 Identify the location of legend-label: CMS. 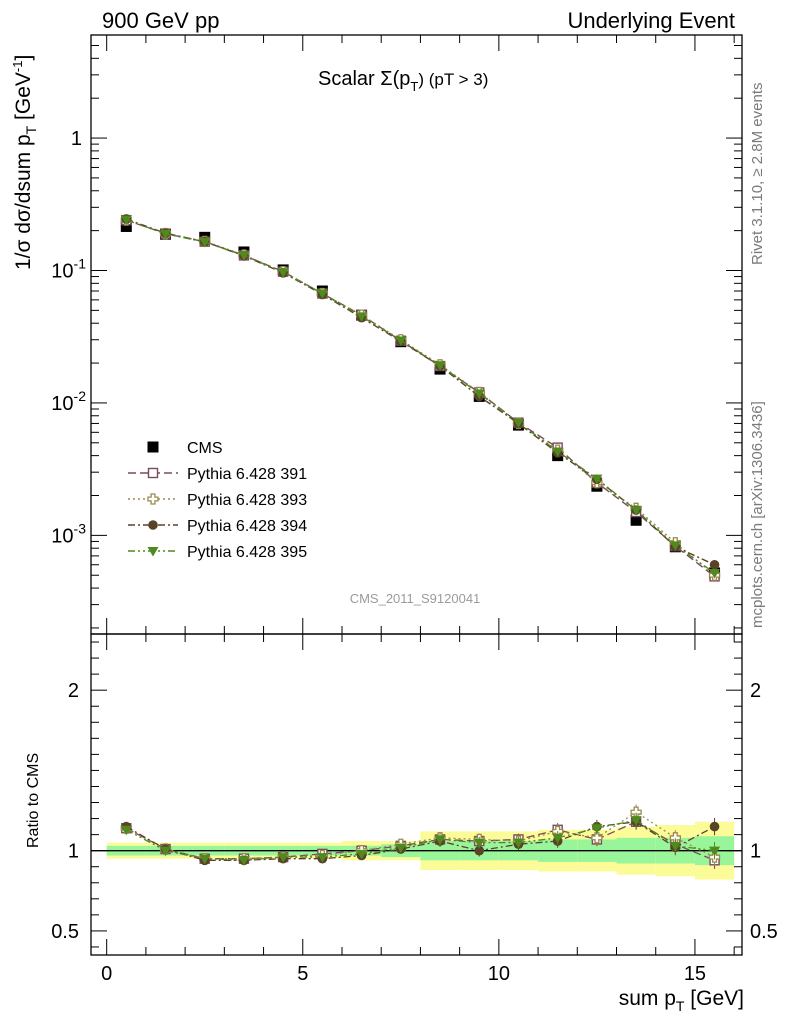
(205, 448).